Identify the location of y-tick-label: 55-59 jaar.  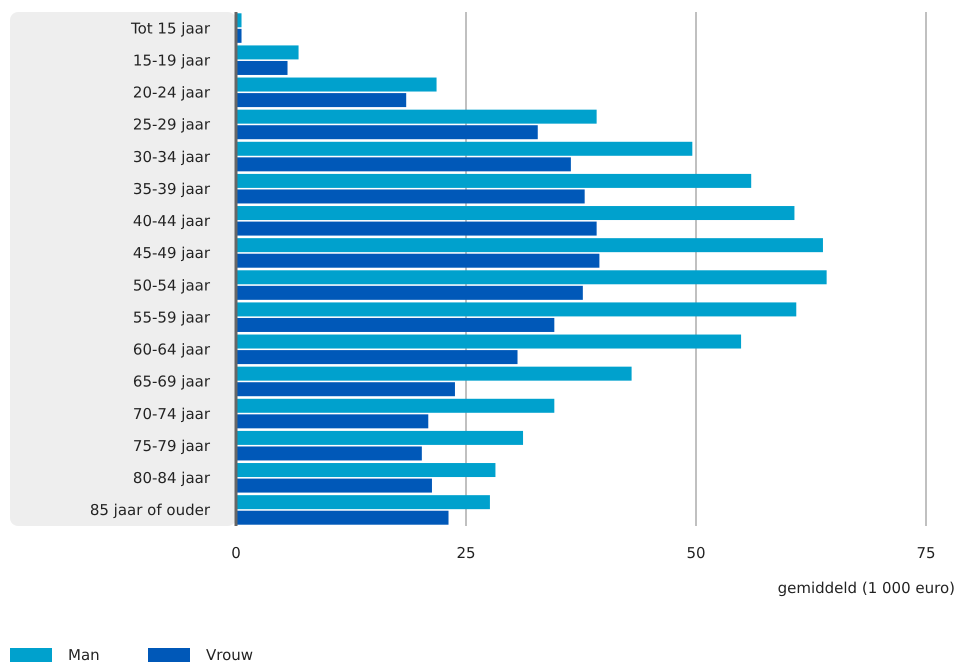
(171, 317).